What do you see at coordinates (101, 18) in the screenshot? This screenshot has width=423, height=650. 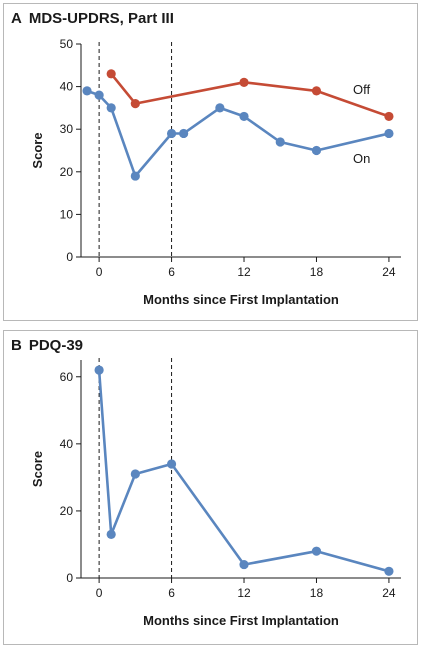 I see `panel-a-title: MDS-UPDRS, Part III` at bounding box center [101, 18].